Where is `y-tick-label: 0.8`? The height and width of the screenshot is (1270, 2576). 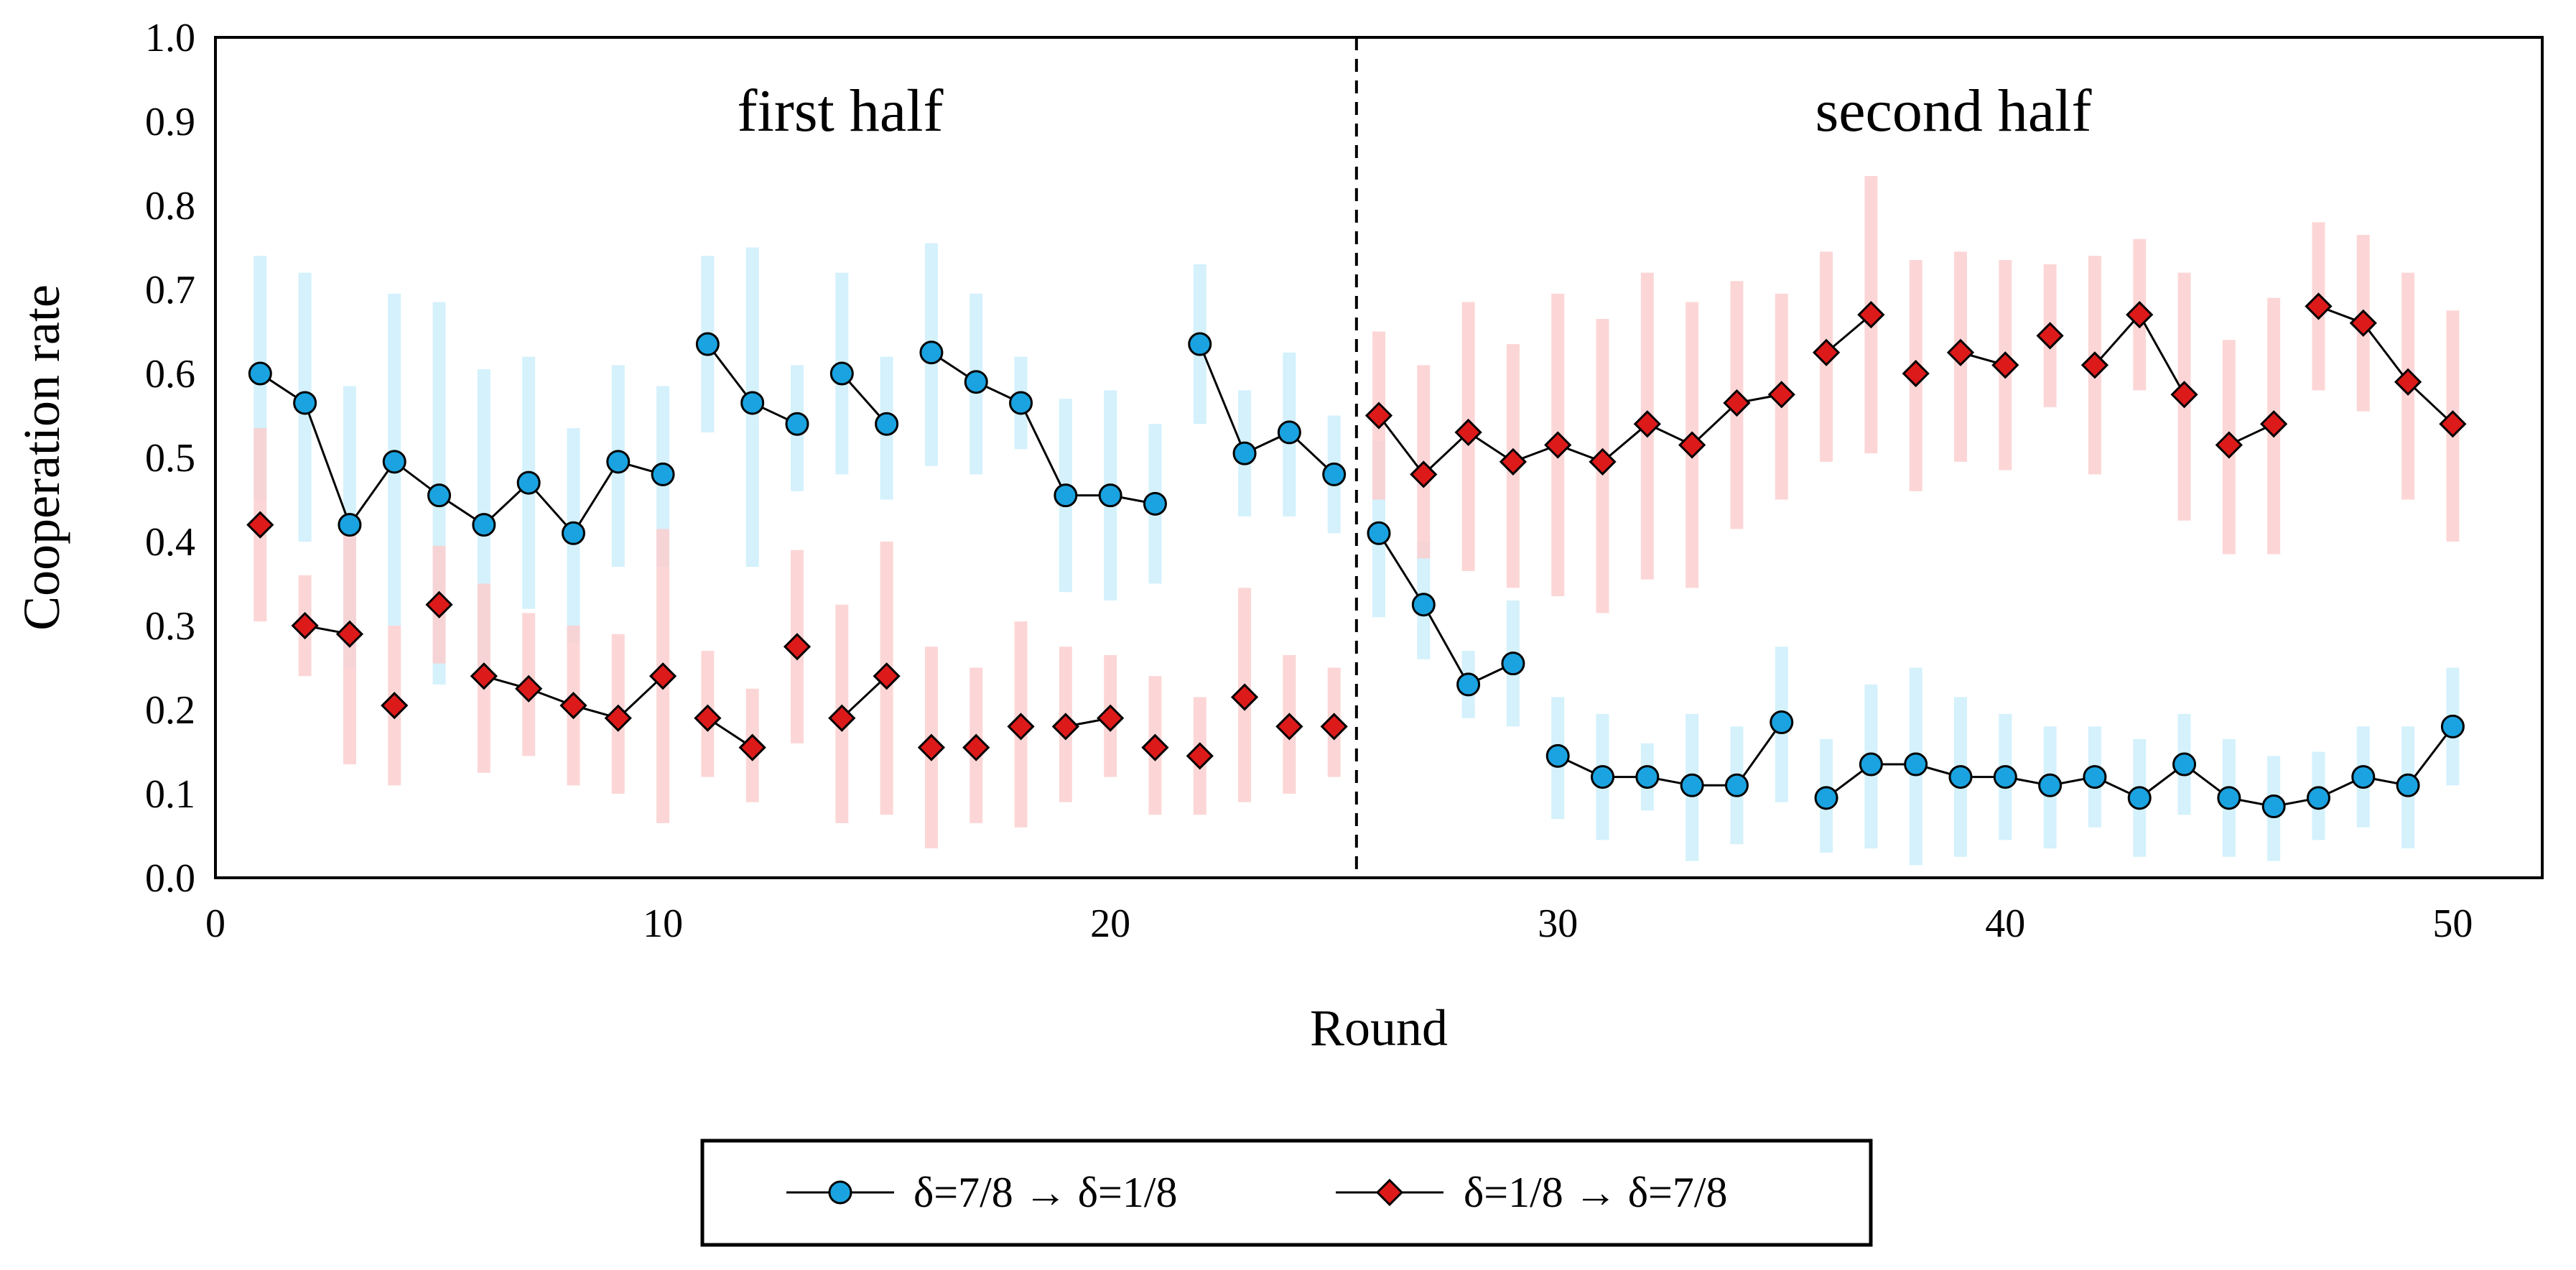
y-tick-label: 0.8 is located at coordinates (170, 206).